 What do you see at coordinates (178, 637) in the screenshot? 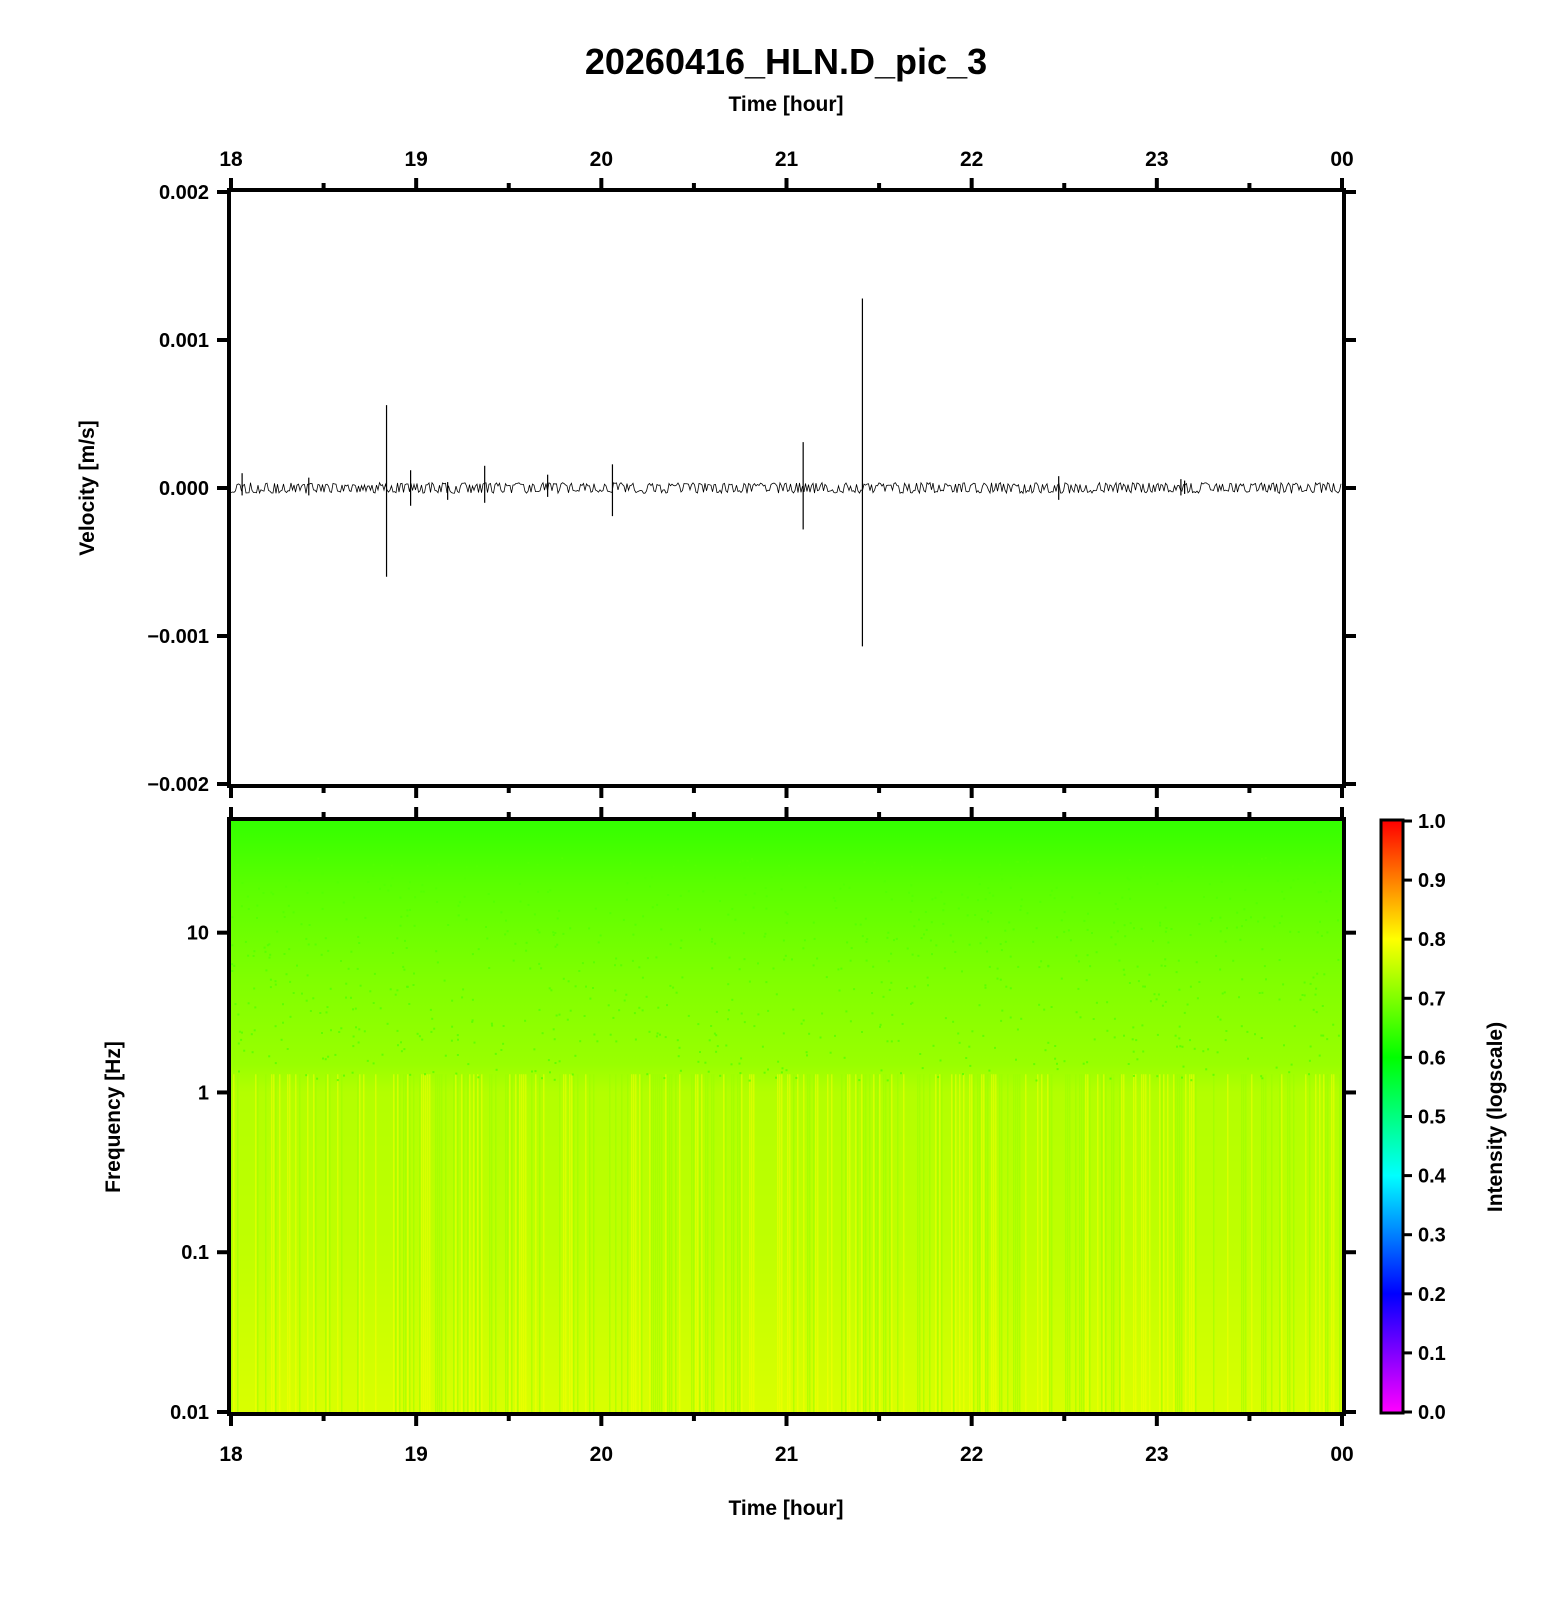
I see `velocity-tick-label: −0.001` at bounding box center [178, 637].